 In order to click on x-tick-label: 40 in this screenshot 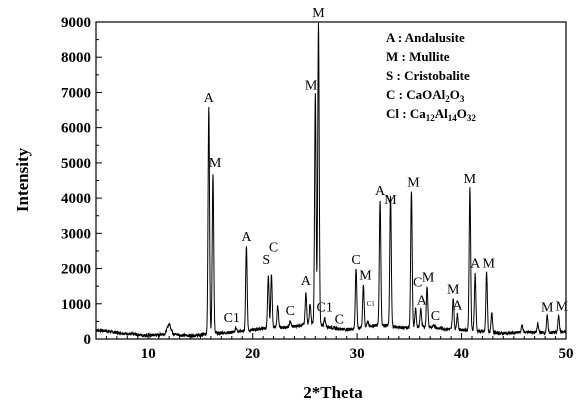, I will do `click(461, 354)`.